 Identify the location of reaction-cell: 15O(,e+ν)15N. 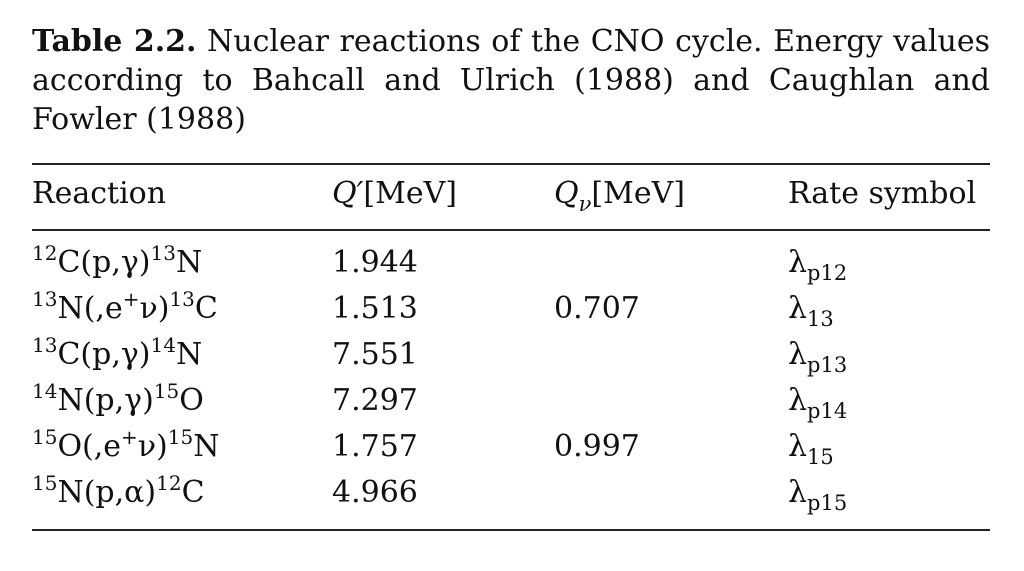
(125, 447).